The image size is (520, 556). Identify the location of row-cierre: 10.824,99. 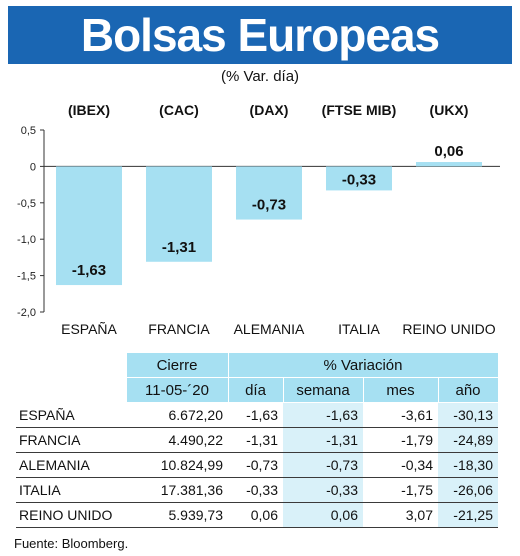
(177, 465).